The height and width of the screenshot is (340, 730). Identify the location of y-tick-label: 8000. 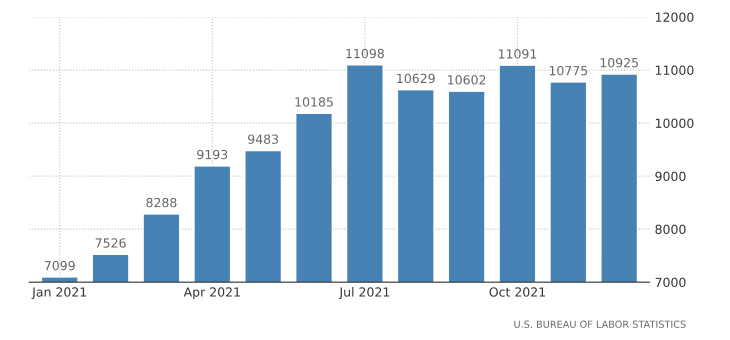
(670, 229).